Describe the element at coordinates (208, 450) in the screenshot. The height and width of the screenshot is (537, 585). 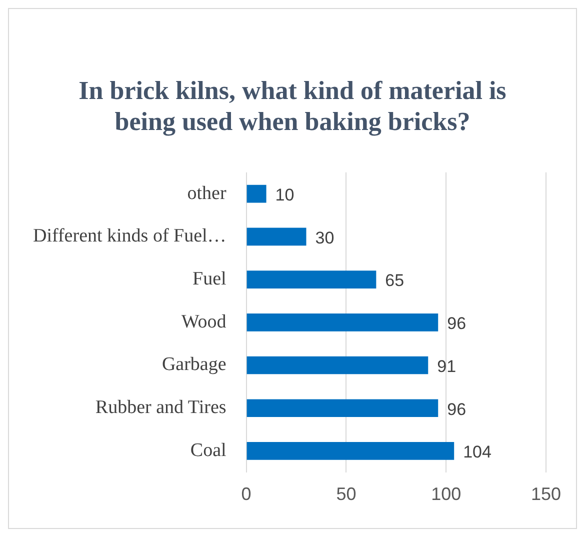
I see `y-tick-label: Coal` at that location.